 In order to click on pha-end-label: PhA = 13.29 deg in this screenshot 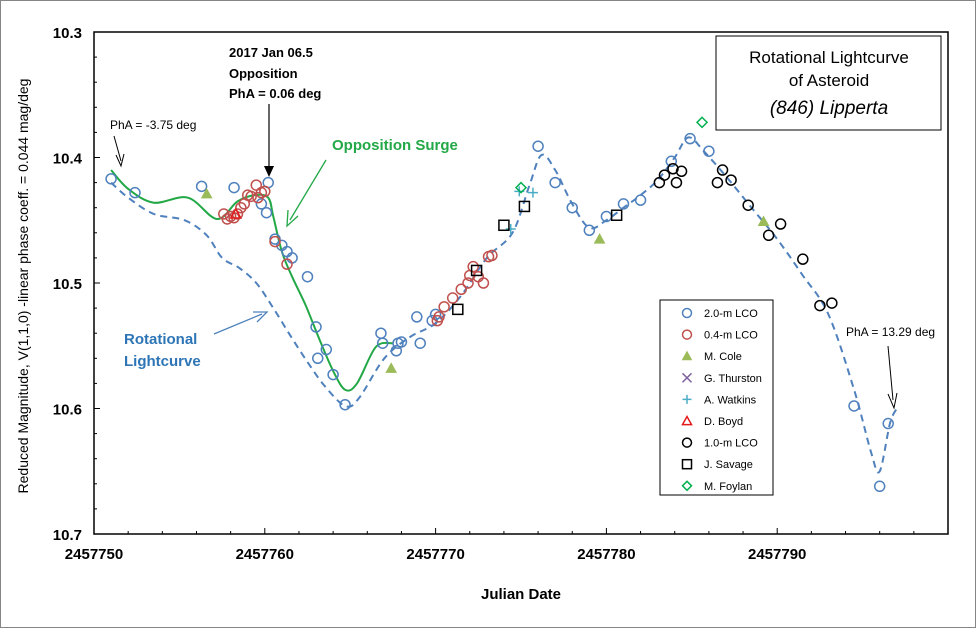, I will do `click(890, 332)`.